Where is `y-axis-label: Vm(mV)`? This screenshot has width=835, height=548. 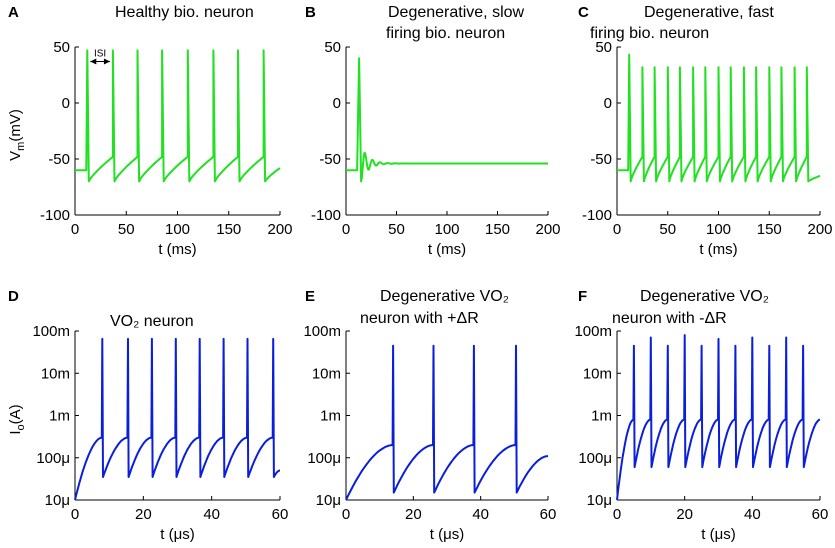
y-axis-label: Vm(mV) is located at coordinates (17, 135).